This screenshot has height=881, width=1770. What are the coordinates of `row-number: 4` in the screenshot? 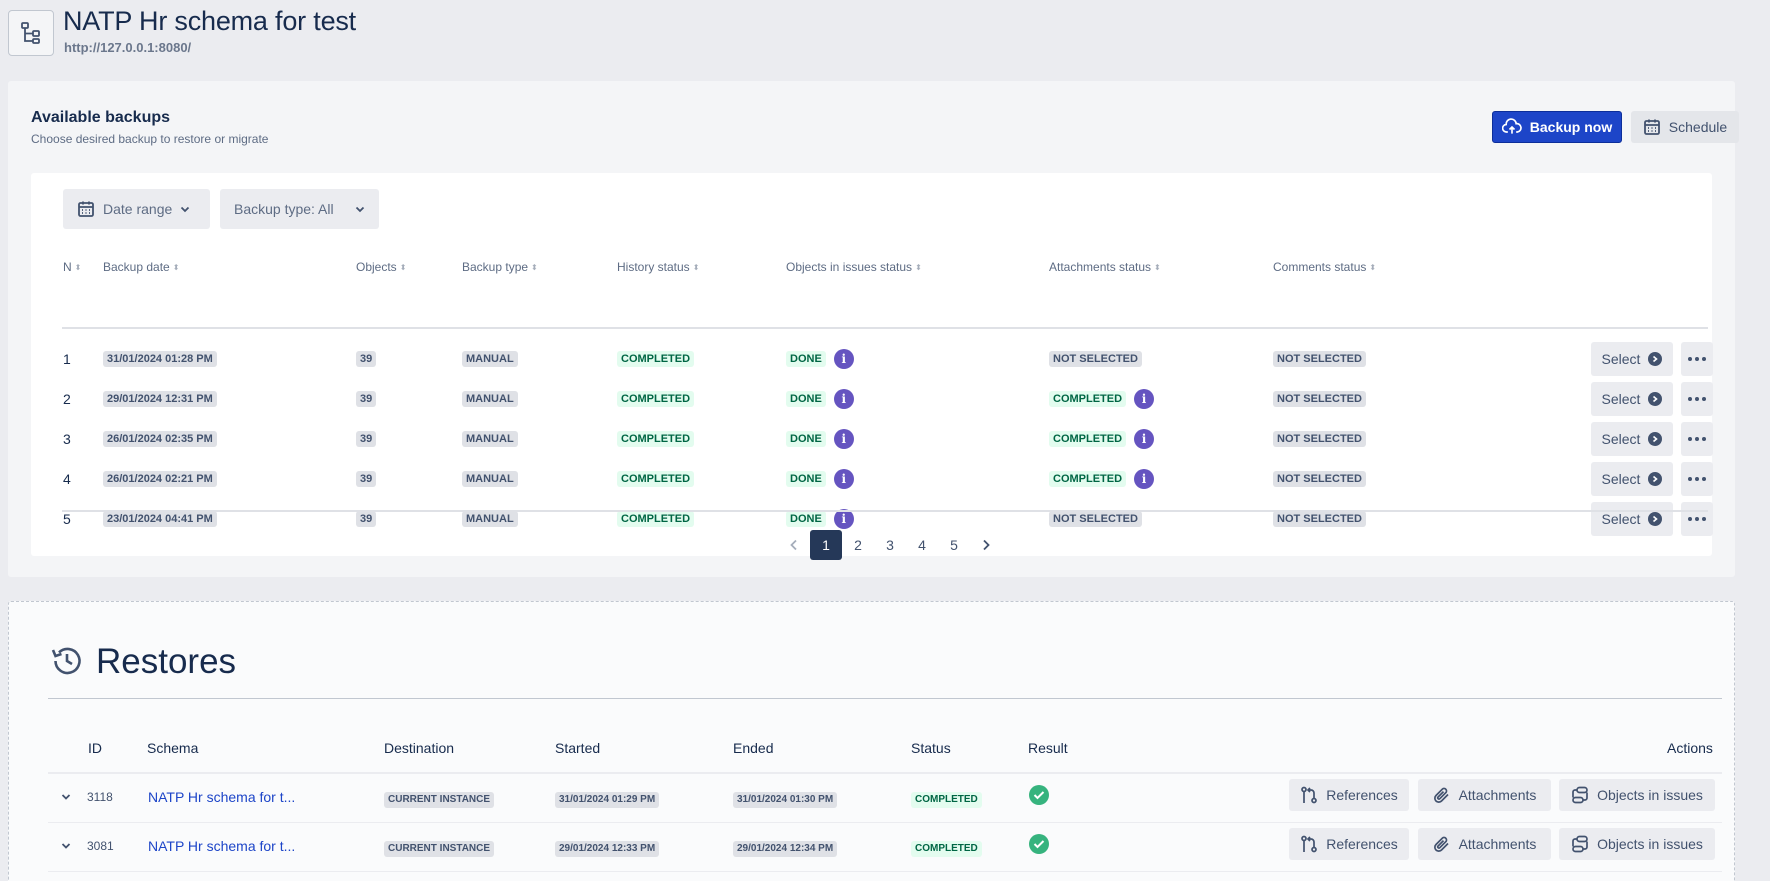 It's located at (67, 479).